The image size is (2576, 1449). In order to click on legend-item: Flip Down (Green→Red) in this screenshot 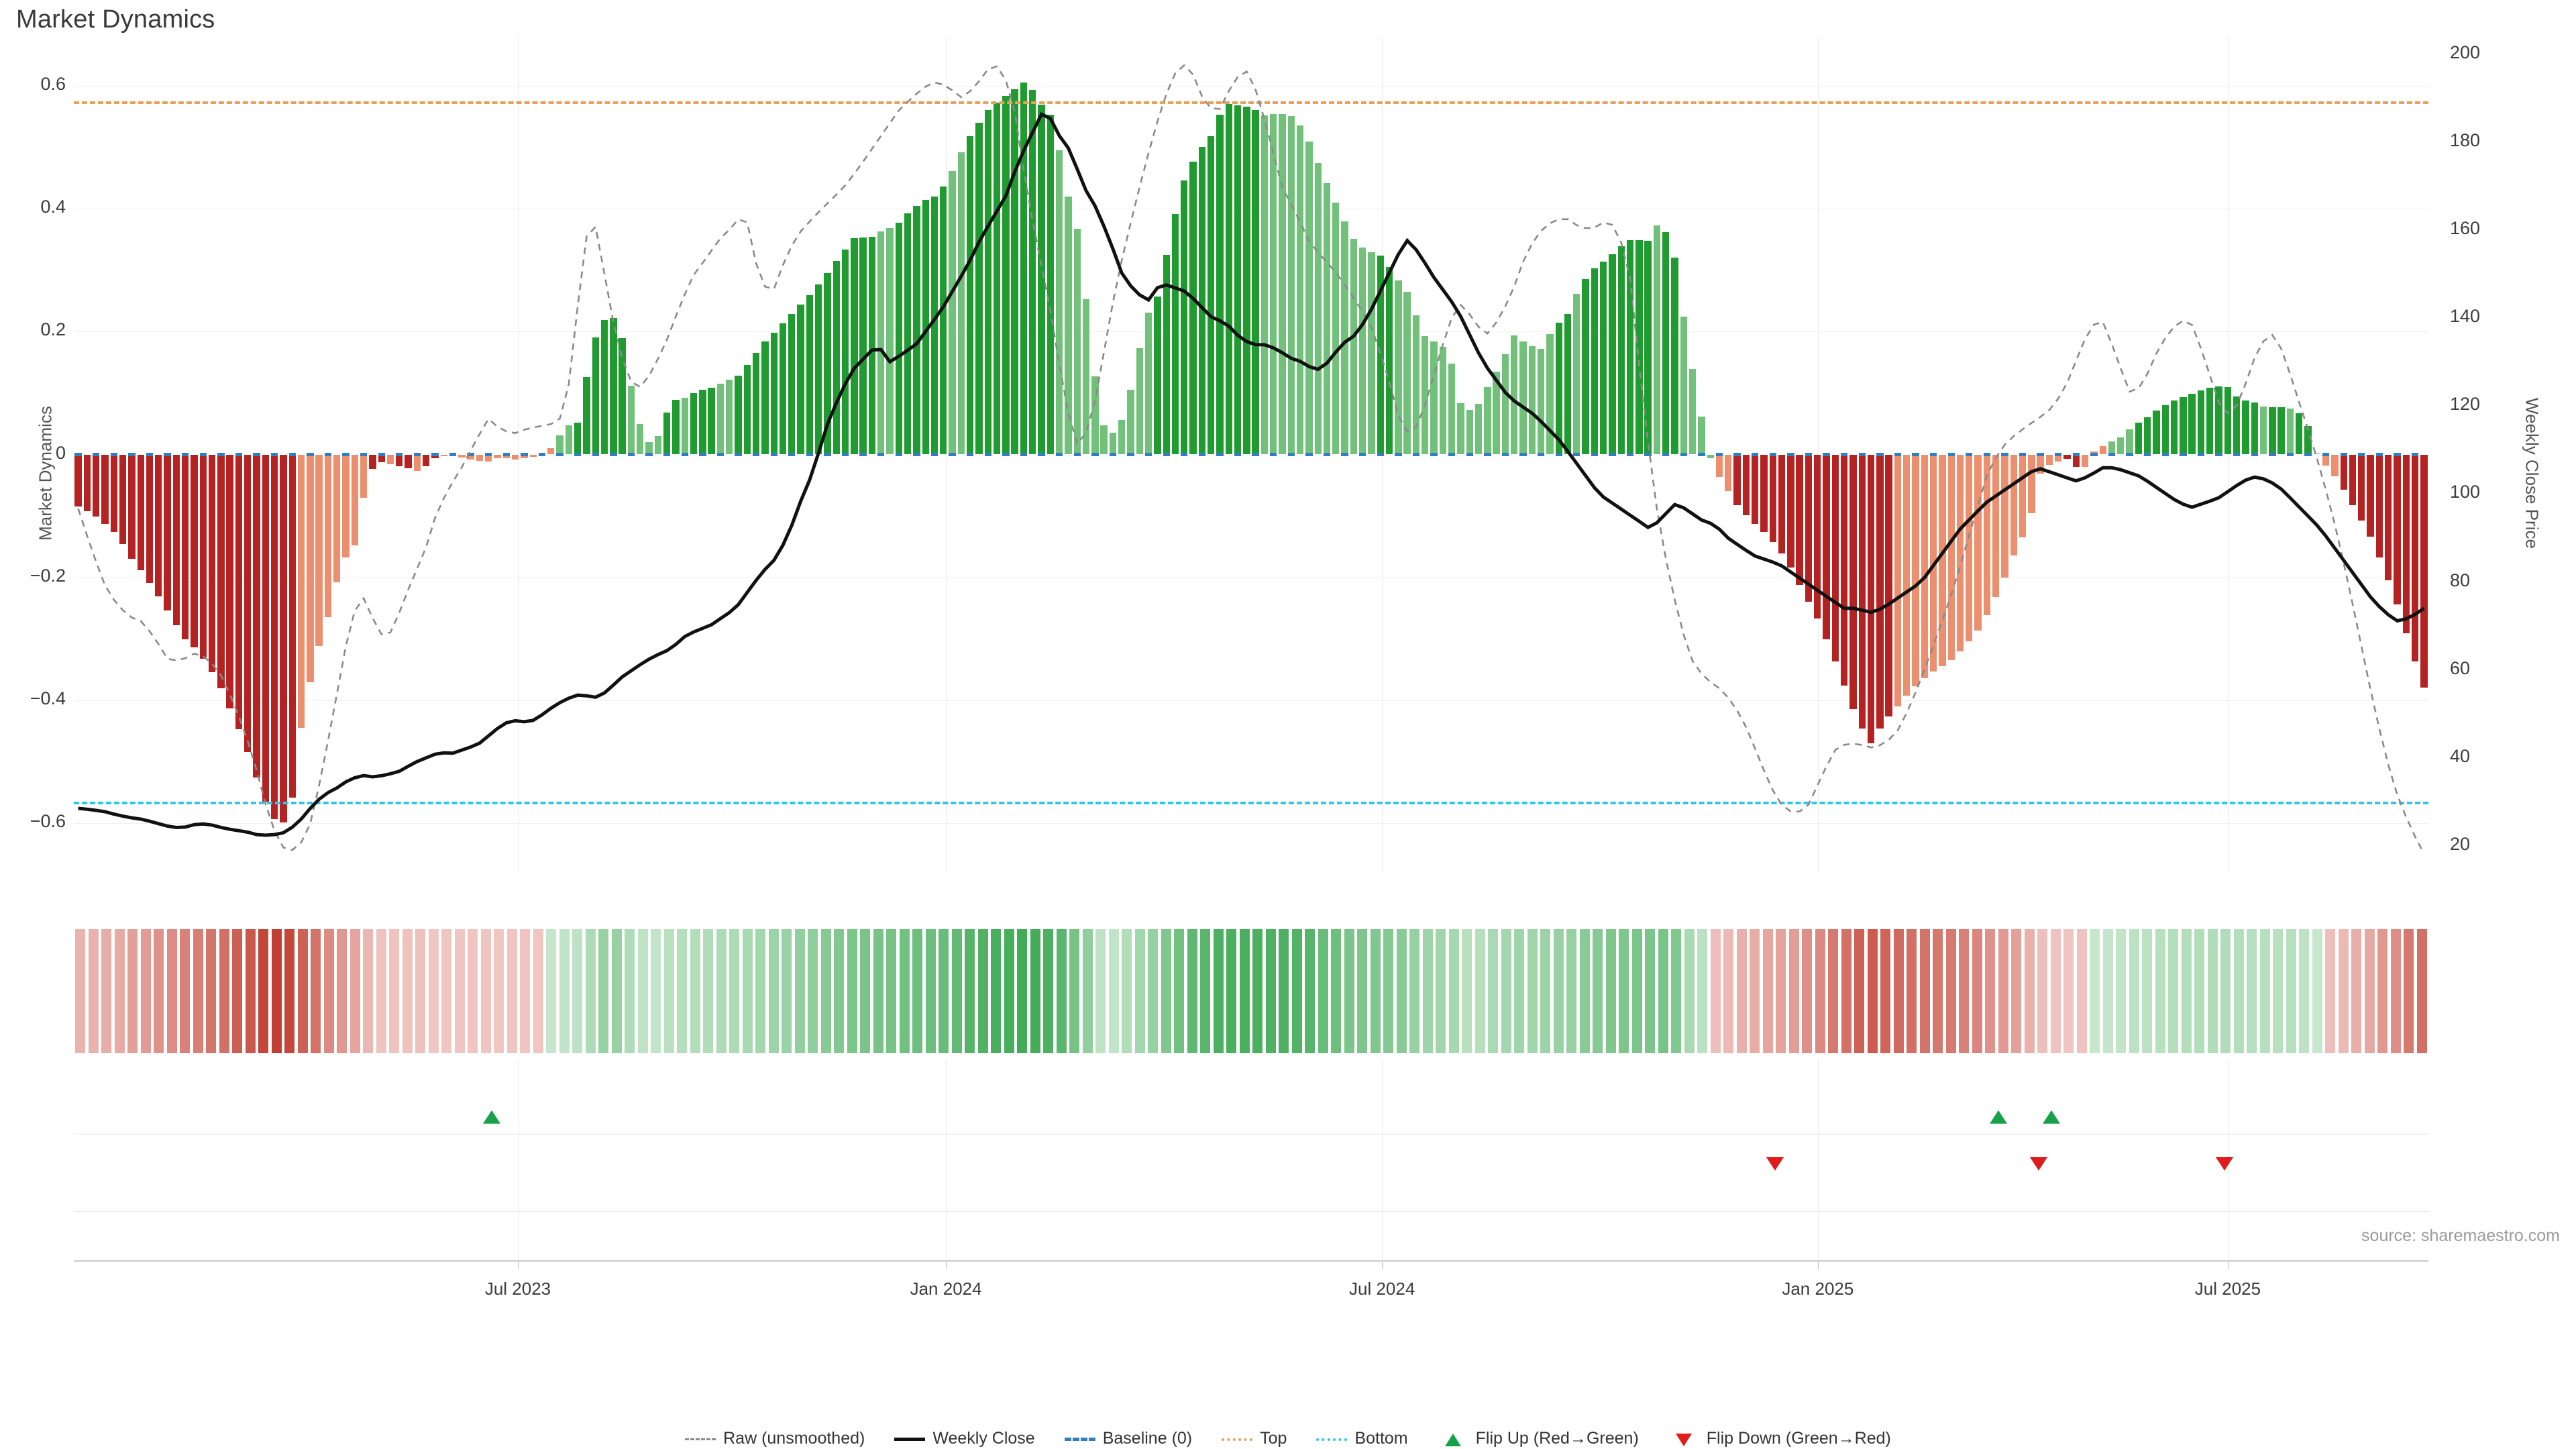, I will do `click(1779, 1438)`.